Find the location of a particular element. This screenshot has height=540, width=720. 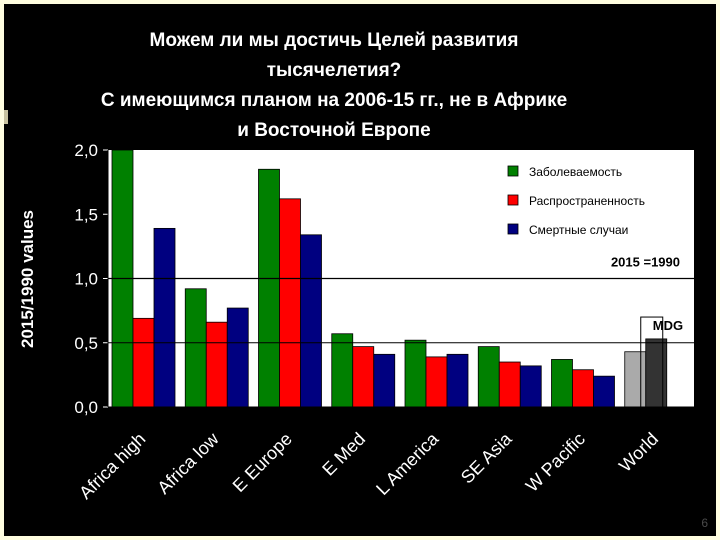

y-tick-label: 0,5 is located at coordinates (86, 343).